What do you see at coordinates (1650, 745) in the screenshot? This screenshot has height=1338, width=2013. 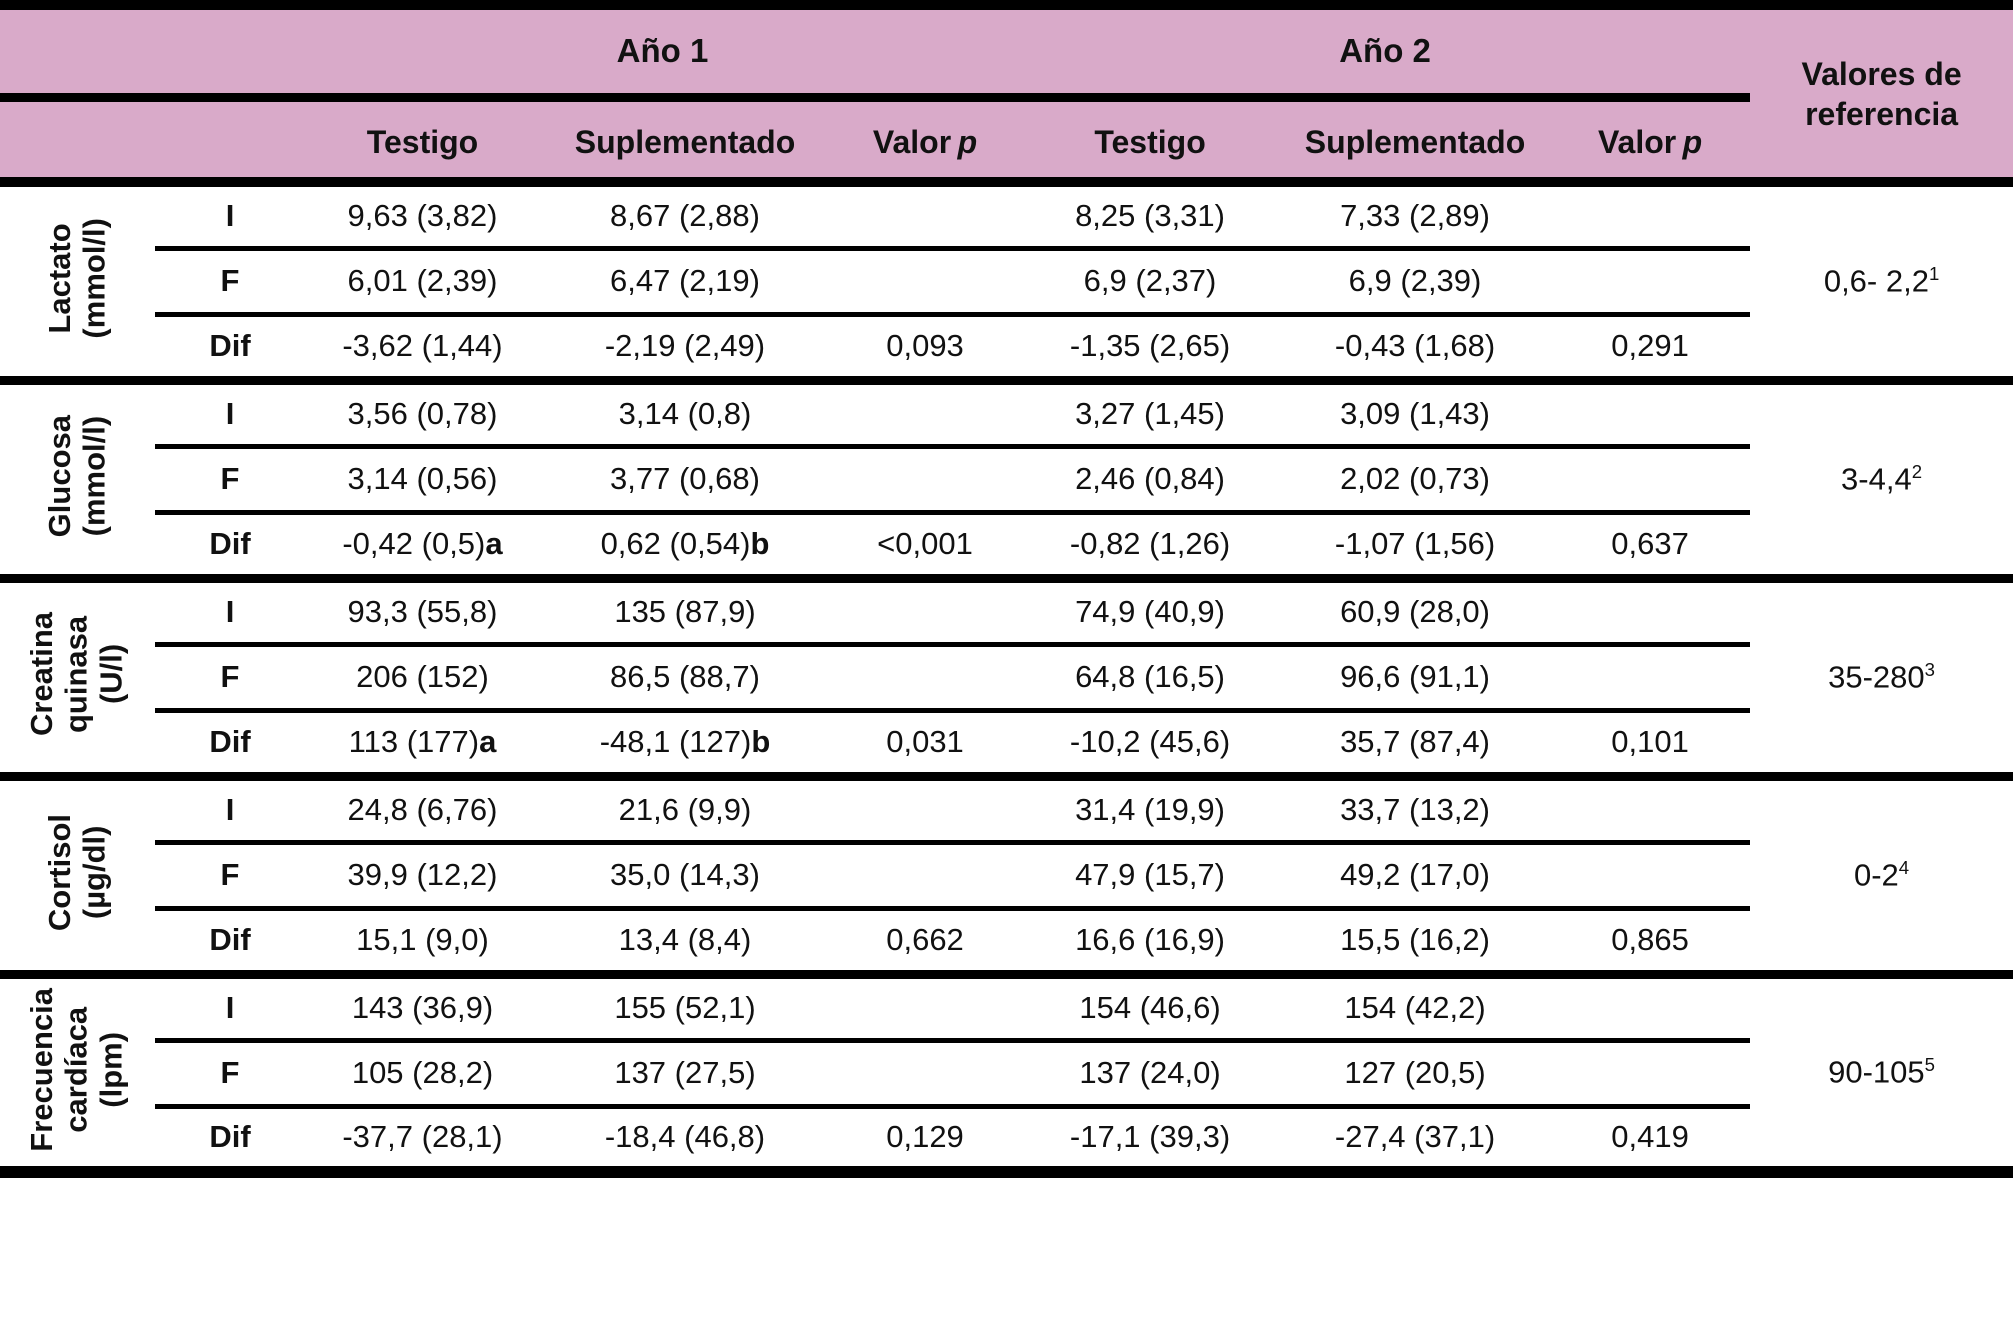 I see `cell-y2-valorp: 0,101` at bounding box center [1650, 745].